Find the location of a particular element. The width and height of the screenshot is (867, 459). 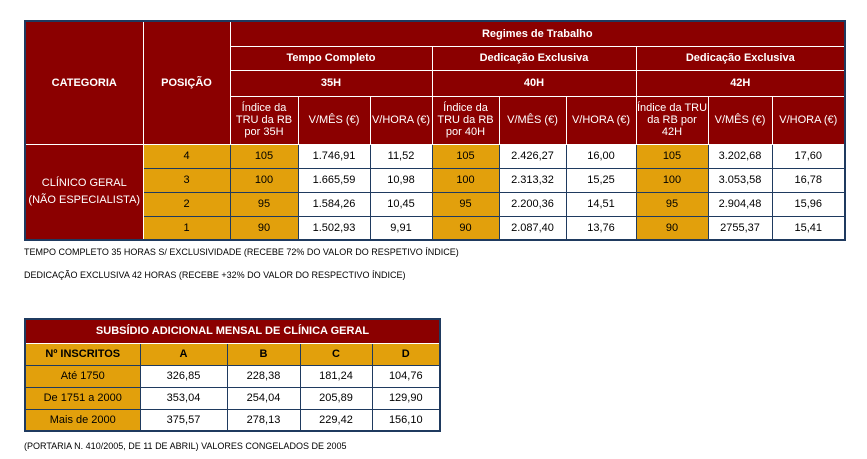

value-cell: 1.584,26 is located at coordinates (334, 204).